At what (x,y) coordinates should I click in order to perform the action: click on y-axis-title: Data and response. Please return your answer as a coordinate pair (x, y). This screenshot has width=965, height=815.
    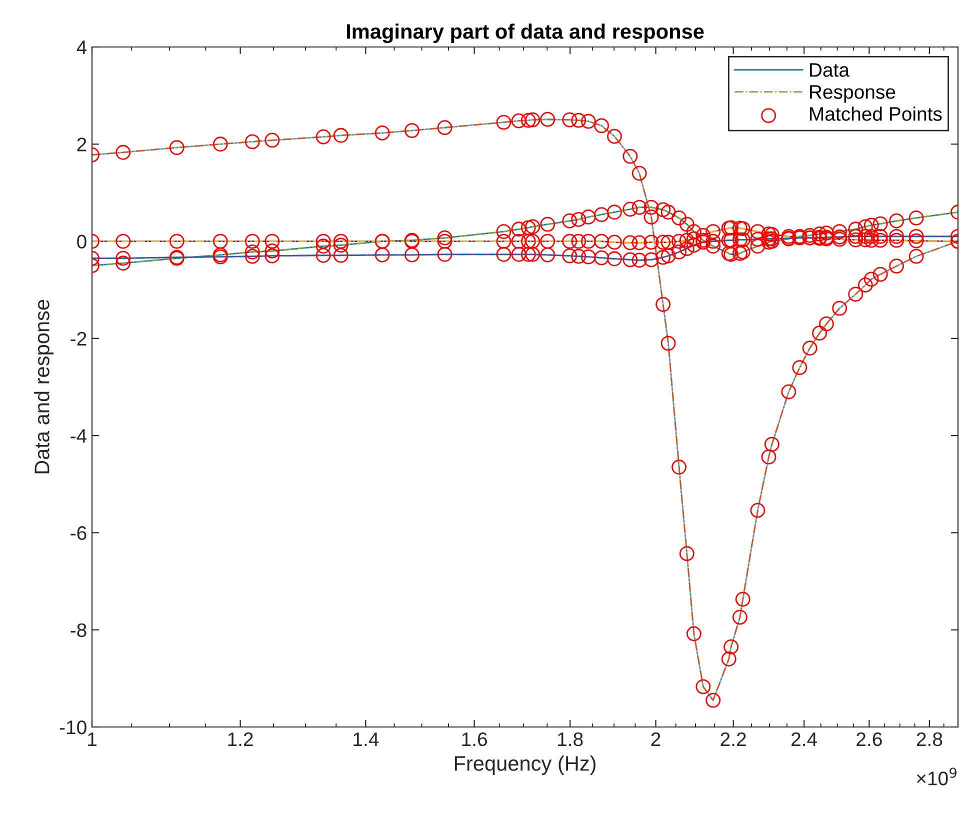
    Looking at the image, I should click on (44, 387).